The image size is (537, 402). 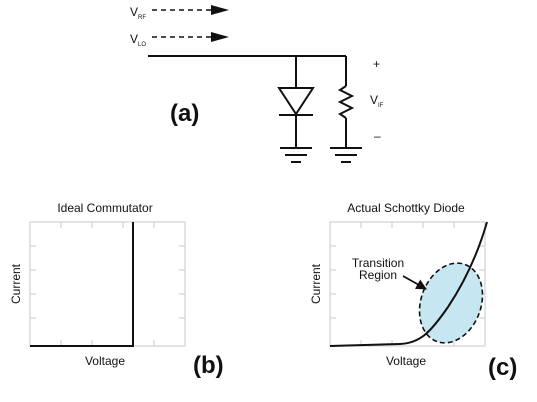 What do you see at coordinates (414, 282) in the screenshot?
I see `annotation-arrow-icon` at bounding box center [414, 282].